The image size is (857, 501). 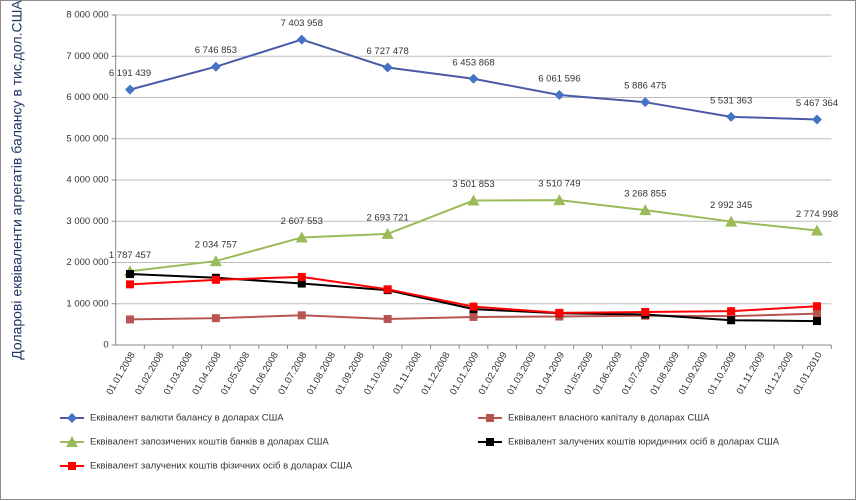 I want to click on data-label: 5 886 475, so click(x=645, y=86).